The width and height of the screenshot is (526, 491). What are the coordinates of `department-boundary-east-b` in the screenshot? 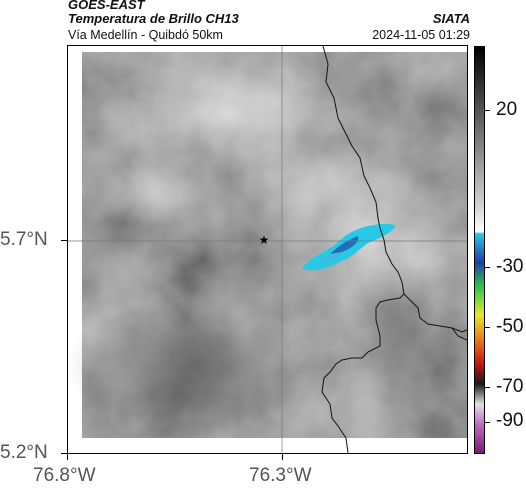 It's located at (459, 334).